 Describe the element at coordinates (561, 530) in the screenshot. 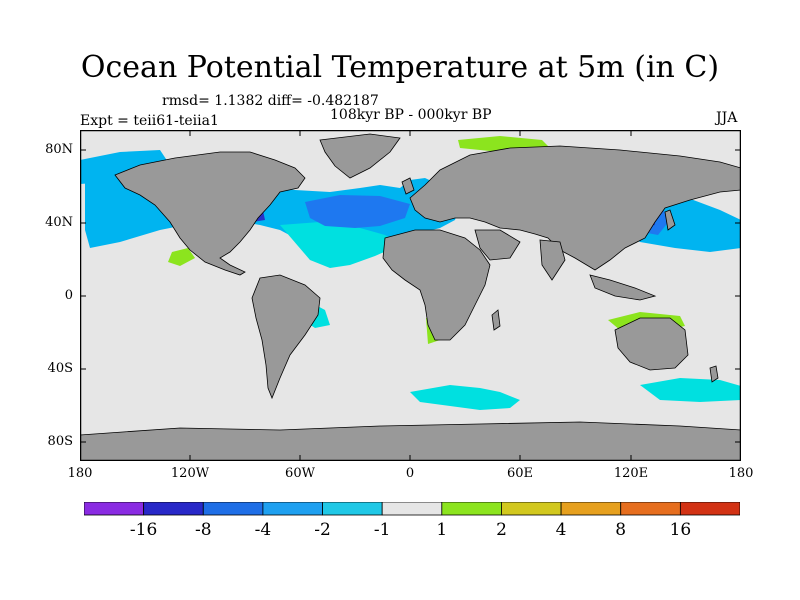

I see `colorbar-label: 4` at that location.